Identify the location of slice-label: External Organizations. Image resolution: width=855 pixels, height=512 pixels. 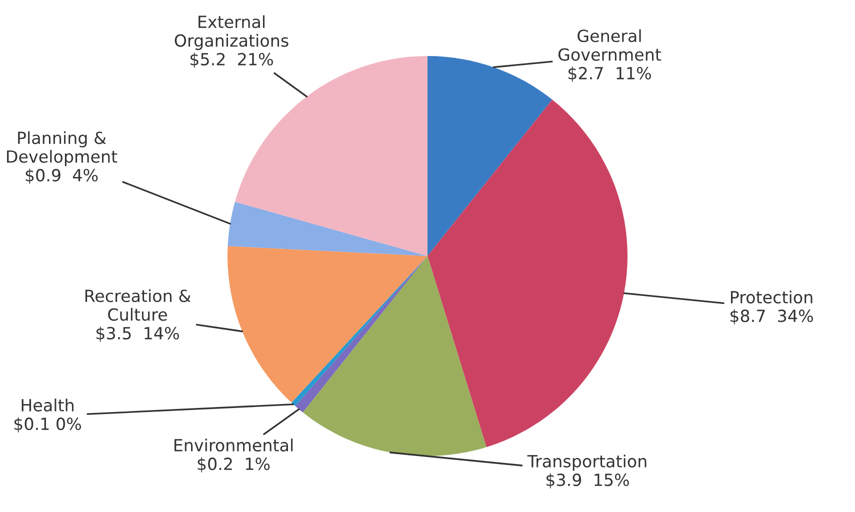
(231, 32).